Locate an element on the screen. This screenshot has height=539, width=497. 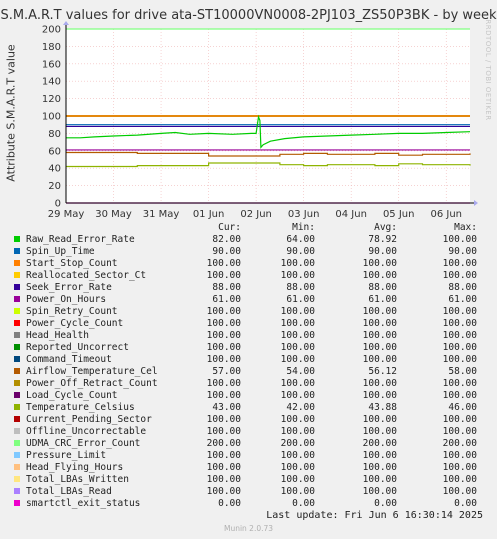
legend-row: Pressure_Limit 100.00 100.00 100.00 100.00 is located at coordinates (248, 456).